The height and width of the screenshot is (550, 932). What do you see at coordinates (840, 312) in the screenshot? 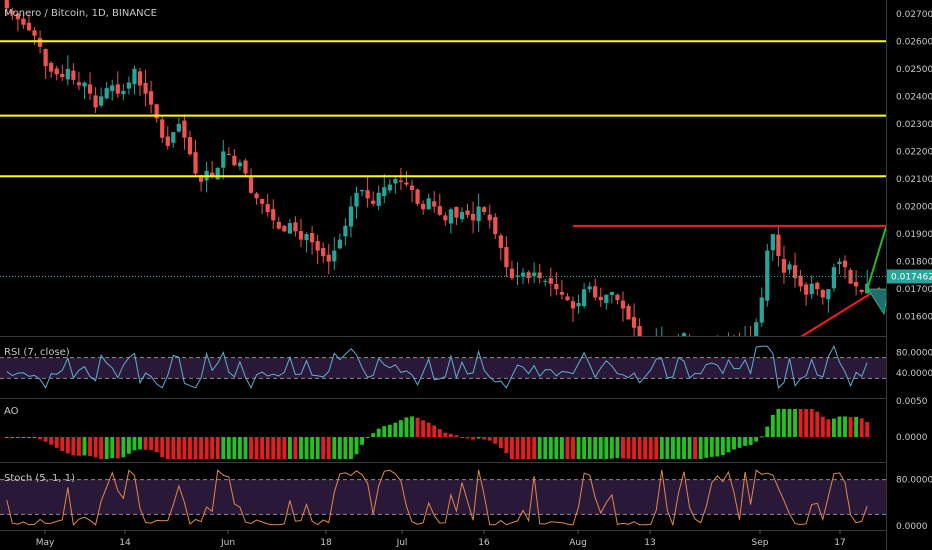
I see `ascending-trend-line` at bounding box center [840, 312].